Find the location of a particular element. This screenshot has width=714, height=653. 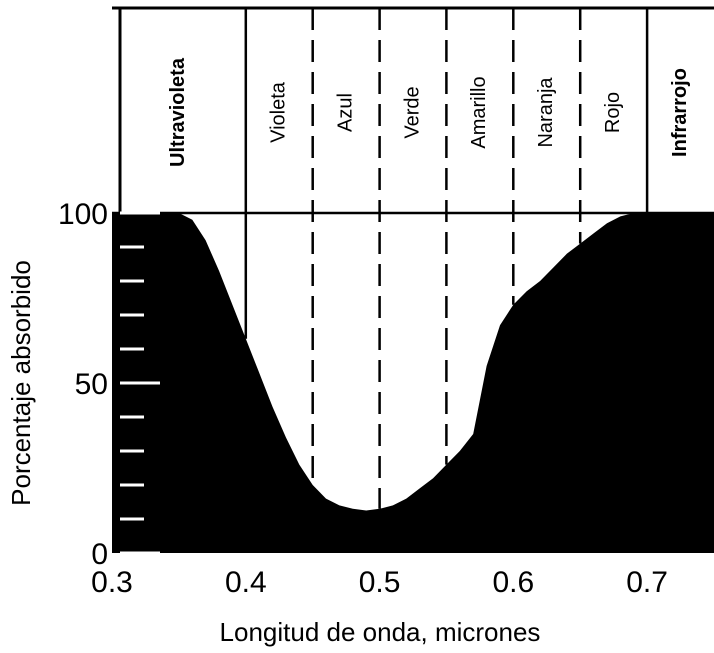

y-tick-label: 100 is located at coordinates (83, 214).